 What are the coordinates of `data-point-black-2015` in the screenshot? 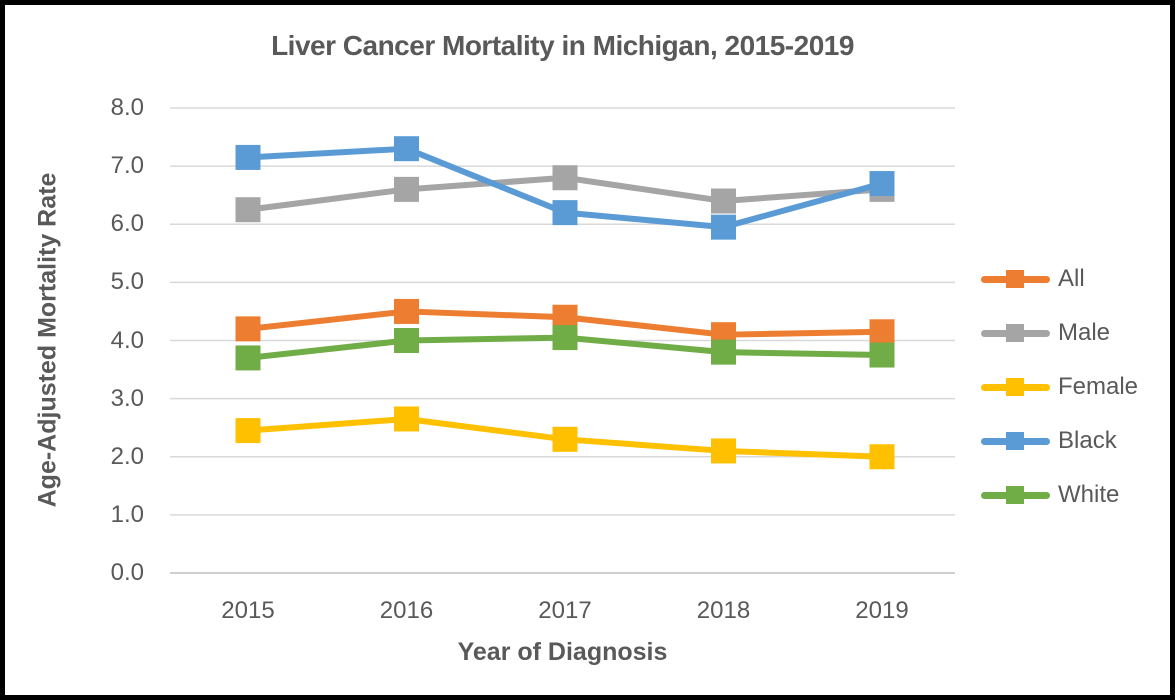 It's located at (248, 157).